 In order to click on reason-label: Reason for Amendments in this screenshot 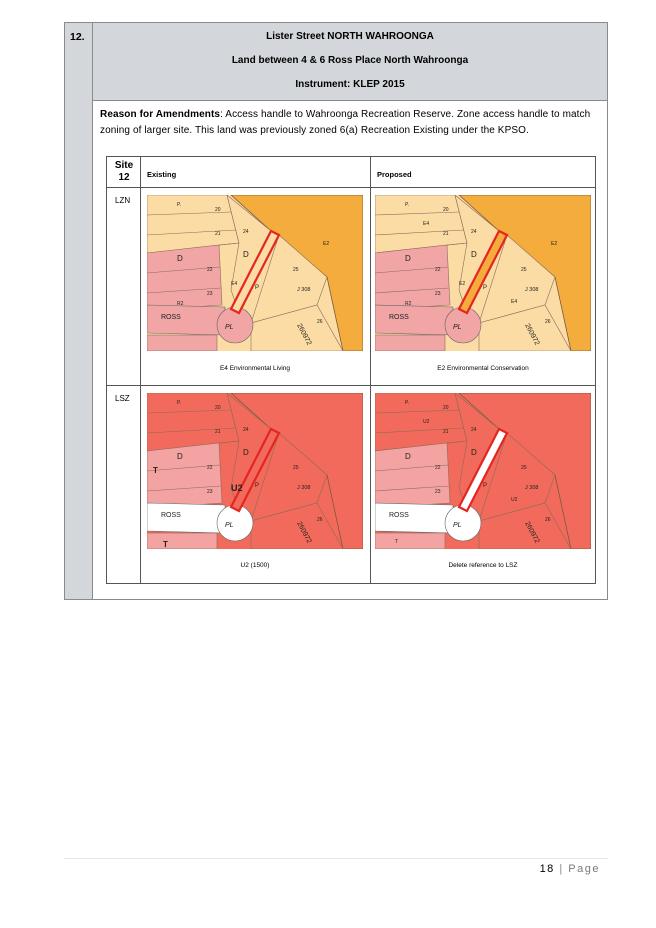, I will do `click(160, 114)`.